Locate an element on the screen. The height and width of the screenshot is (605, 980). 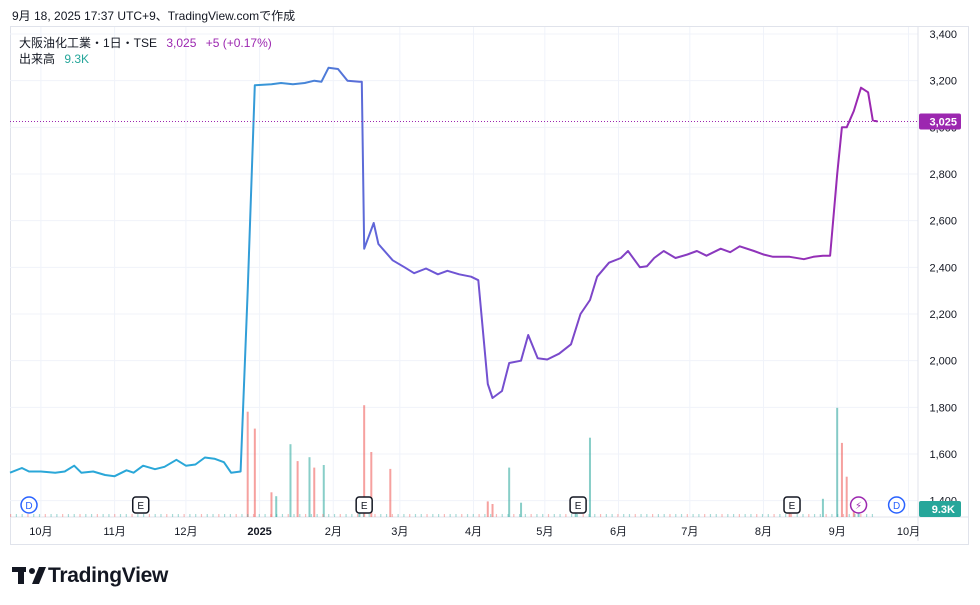
legend-volume-value: 9.3K is located at coordinates (77, 59).